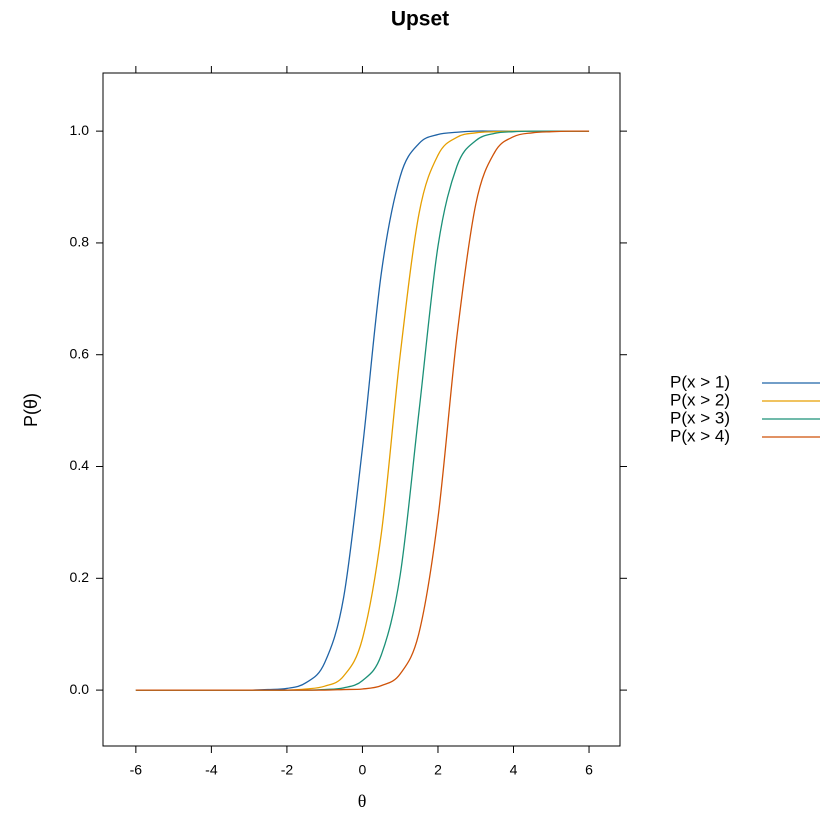 Image resolution: width=840 pixels, height=840 pixels. Describe the element at coordinates (80, 577) in the screenshot. I see `y-tick-label: 0.2` at that location.